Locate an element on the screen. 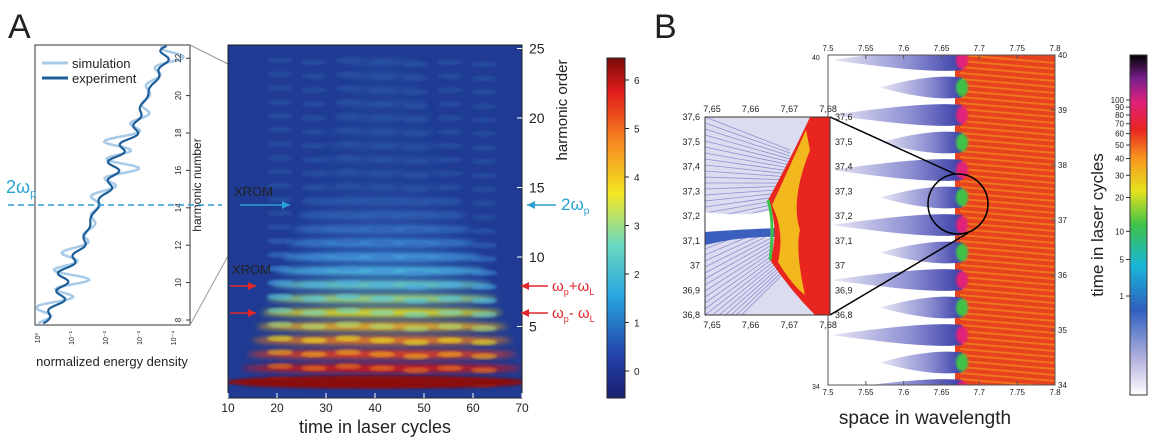 Image resolution: width=1151 pixels, height=440 pixels. zoom-line is located at coordinates (892, 145).